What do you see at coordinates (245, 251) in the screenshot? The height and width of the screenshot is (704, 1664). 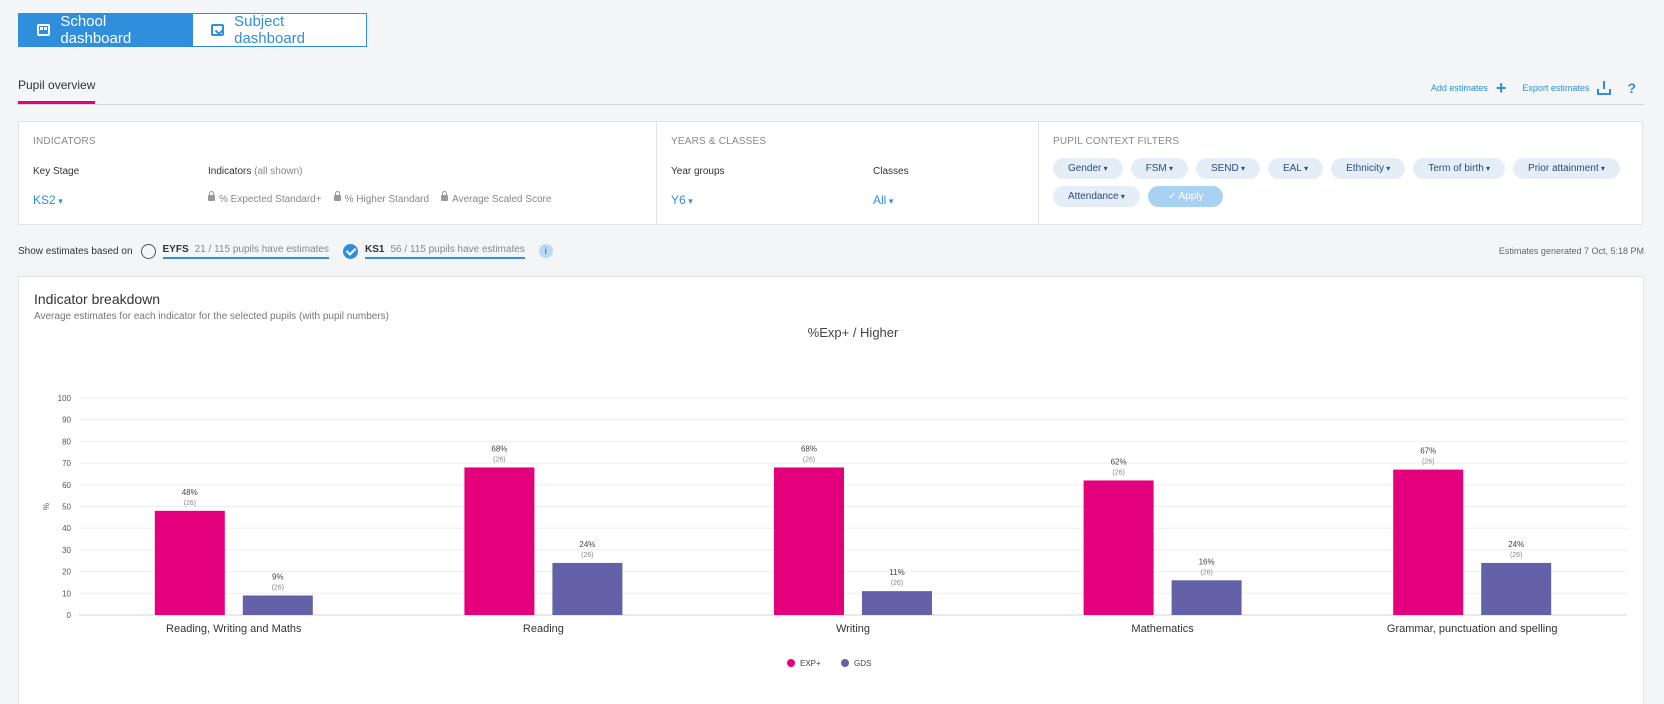 I see `eyfs-option: EYFS 21 / 115 pupils have estimates` at bounding box center [245, 251].